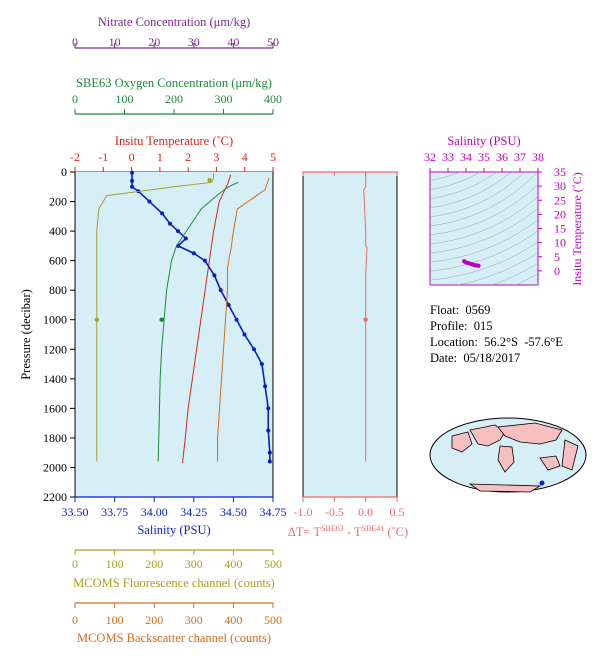 The height and width of the screenshot is (662, 608). Describe the element at coordinates (174, 638) in the screenshot. I see `backscatter-axis-title: MCOMS Backscatter channel (counts)` at that location.